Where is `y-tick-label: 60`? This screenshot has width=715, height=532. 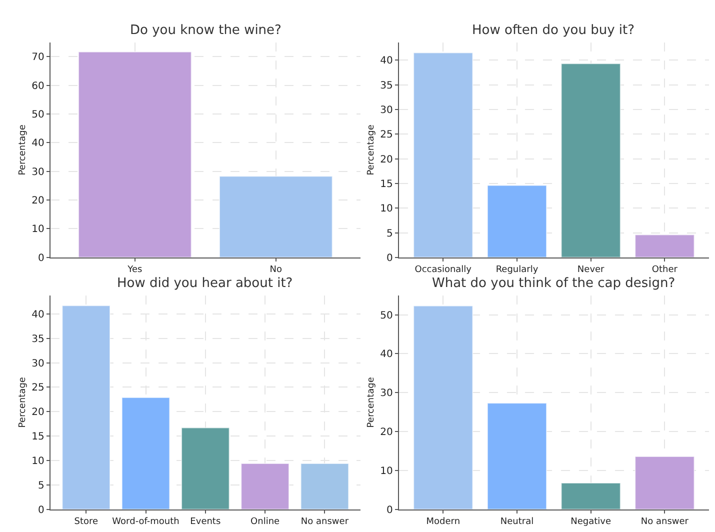
y-tick-label: 60 is located at coordinates (38, 86).